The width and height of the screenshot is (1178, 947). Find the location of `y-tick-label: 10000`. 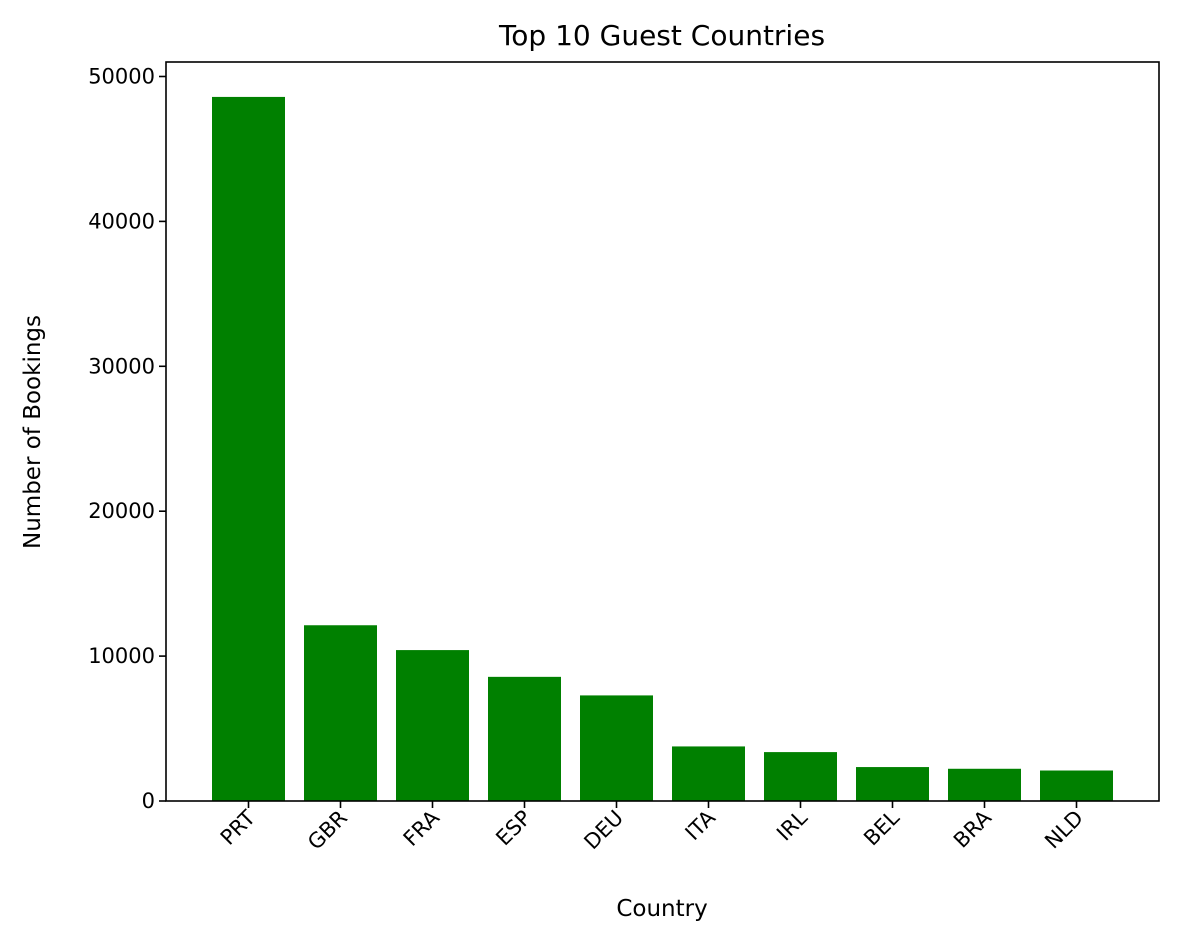

y-tick-label: 10000 is located at coordinates (121, 656).